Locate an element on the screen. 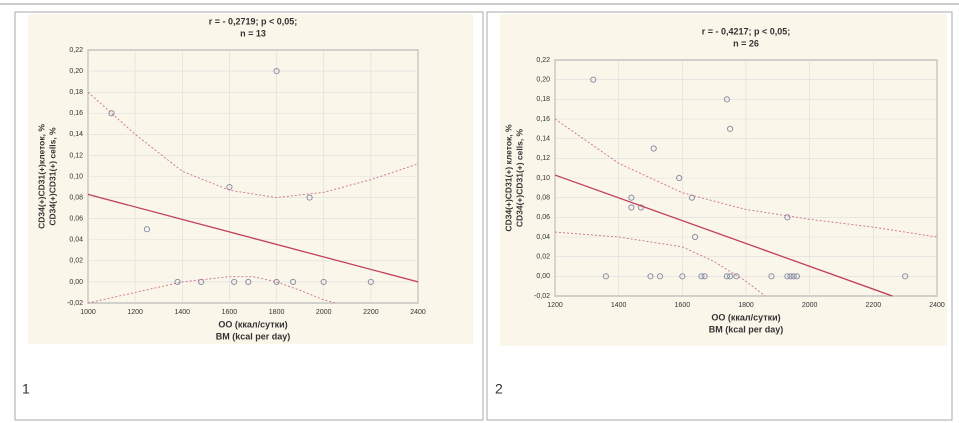 This screenshot has height=423, width=959. chart-subtitle: n = 13 is located at coordinates (253, 33).